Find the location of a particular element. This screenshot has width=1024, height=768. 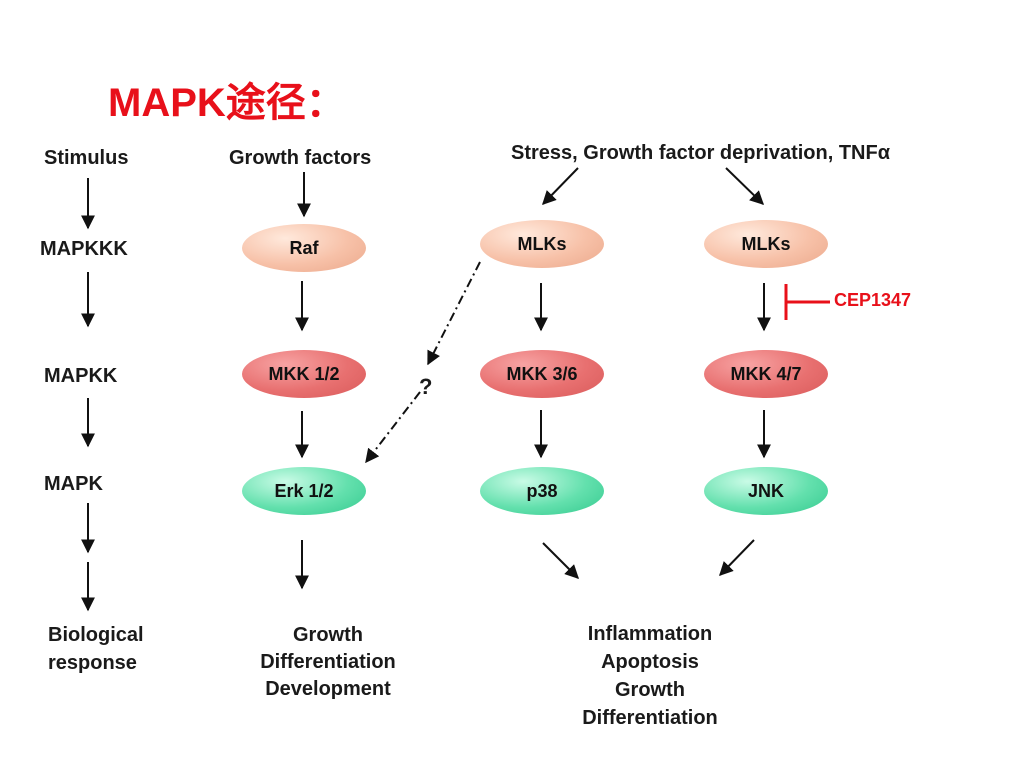

mapk-label: MAPK is located at coordinates (73, 484).